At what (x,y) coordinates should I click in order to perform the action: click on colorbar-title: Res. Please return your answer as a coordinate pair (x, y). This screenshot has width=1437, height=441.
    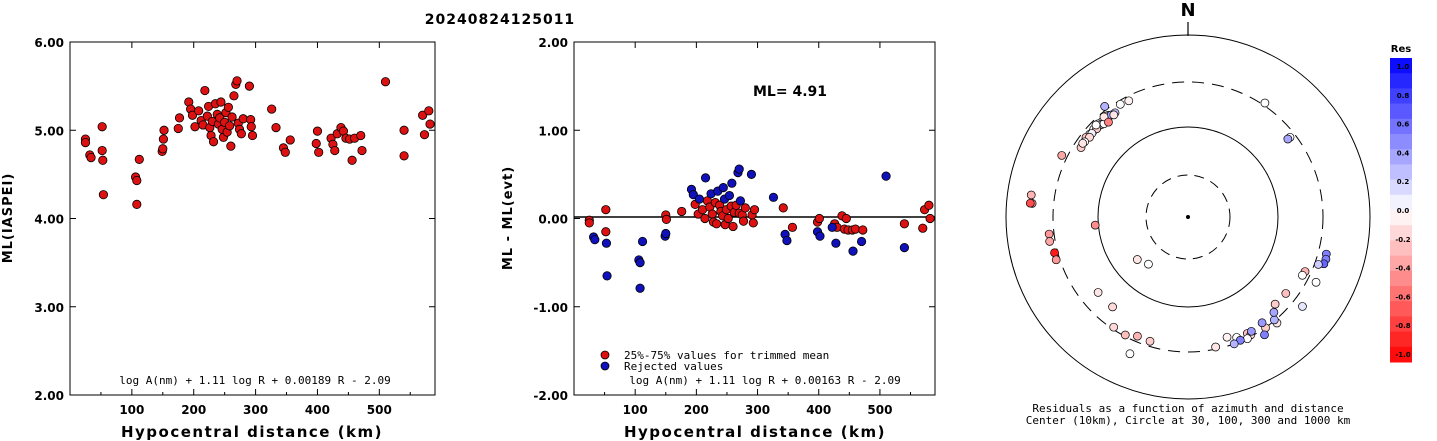
    Looking at the image, I should click on (1401, 49).